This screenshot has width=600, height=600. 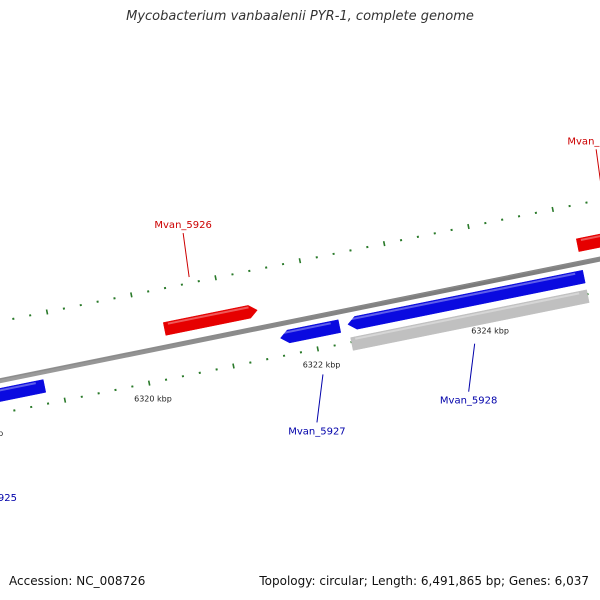 I want to click on reverse-gene-arrow: Mvan_5927, so click(x=311, y=331).